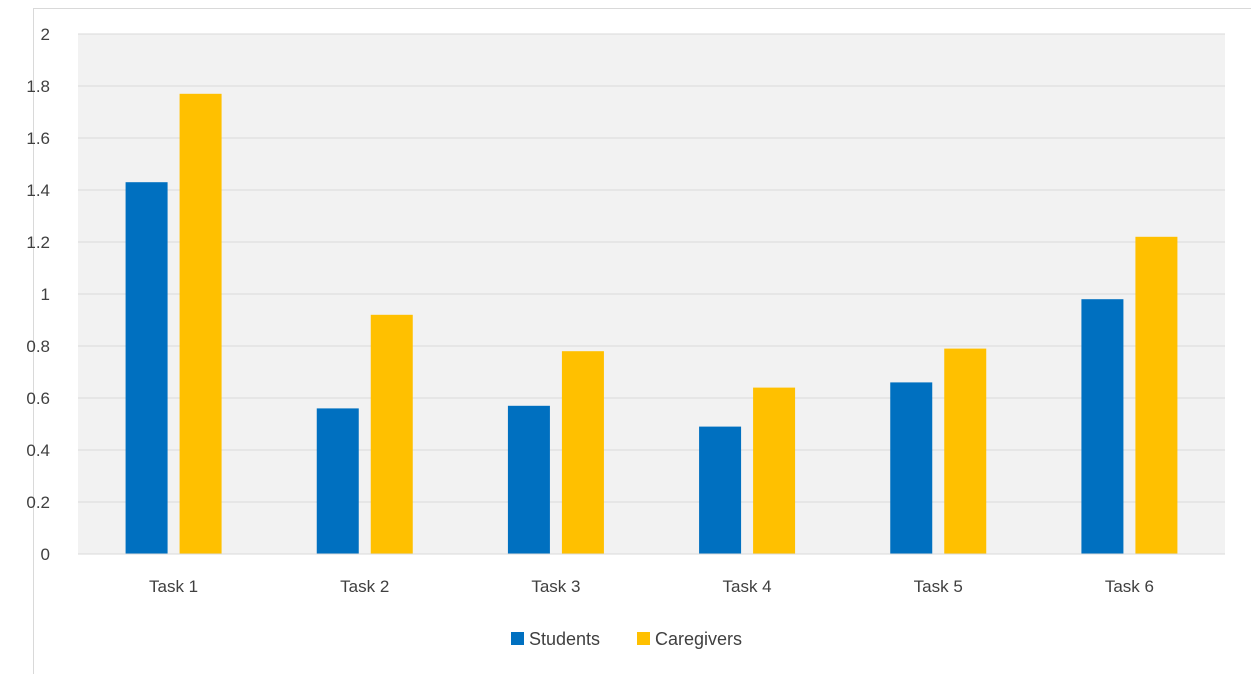  Describe the element at coordinates (173, 586) in the screenshot. I see `x-tick-label: Task 1` at that location.